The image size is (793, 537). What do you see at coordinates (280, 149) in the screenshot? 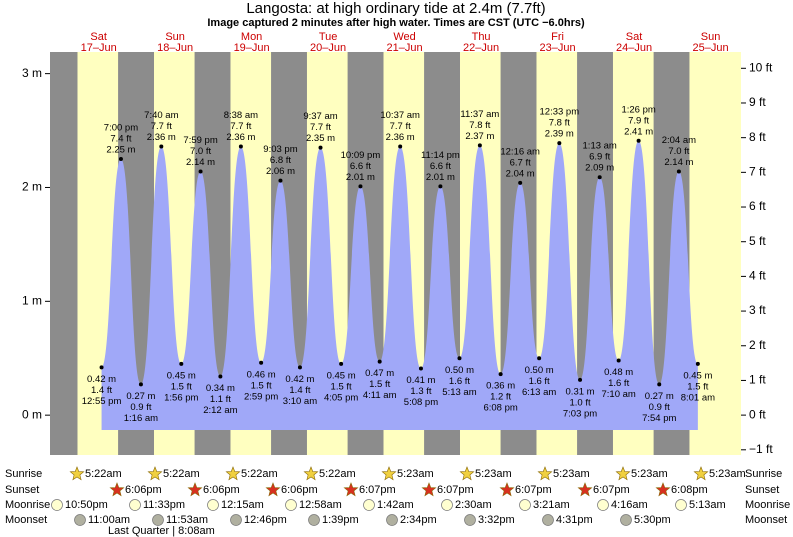
I see `tide-label-time: 9:03 pm` at bounding box center [280, 149].